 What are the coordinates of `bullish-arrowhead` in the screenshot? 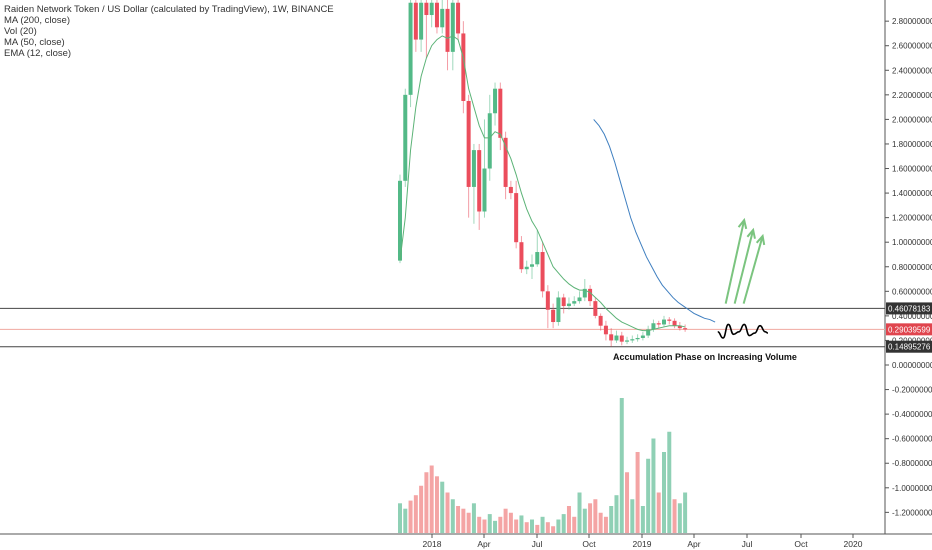 It's located at (751, 233).